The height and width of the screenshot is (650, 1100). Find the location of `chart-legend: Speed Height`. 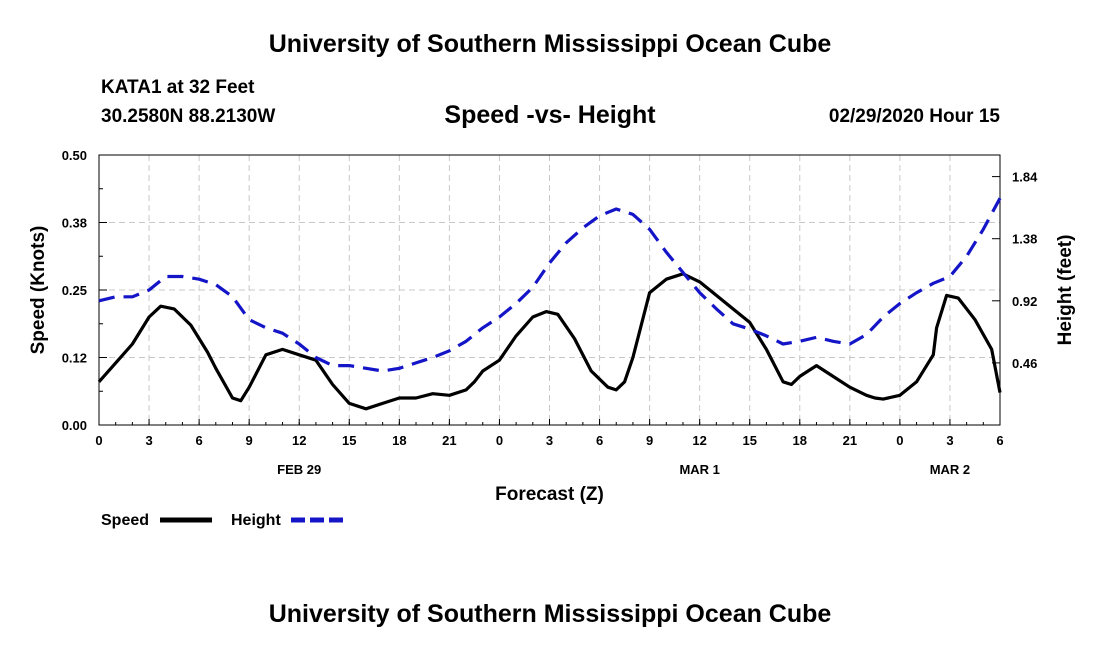

chart-legend: Speed Height is located at coordinates (222, 520).